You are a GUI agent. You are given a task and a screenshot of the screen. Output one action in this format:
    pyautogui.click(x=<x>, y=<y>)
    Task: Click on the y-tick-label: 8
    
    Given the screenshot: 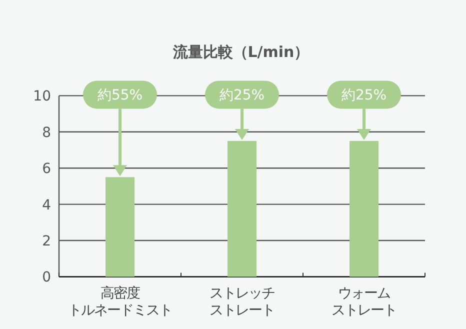 What is the action you would take?
    pyautogui.click(x=46, y=132)
    